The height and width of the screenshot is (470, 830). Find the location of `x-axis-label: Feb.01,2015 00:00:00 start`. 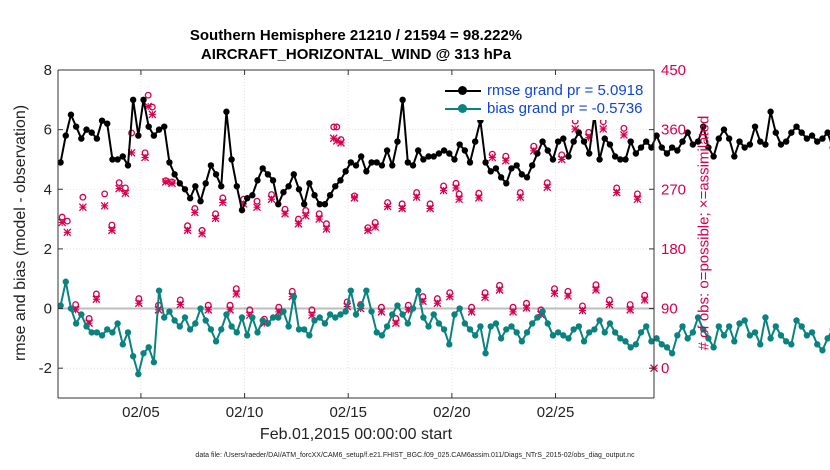

x-axis-label: Feb.01,2015 00:00:00 start is located at coordinates (356, 434).